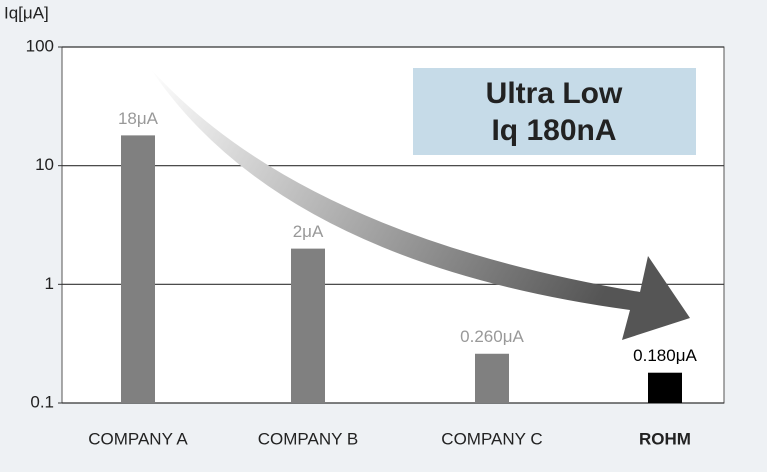 This screenshot has width=767, height=472. What do you see at coordinates (138, 118) in the screenshot?
I see `value-label: 18μA` at bounding box center [138, 118].